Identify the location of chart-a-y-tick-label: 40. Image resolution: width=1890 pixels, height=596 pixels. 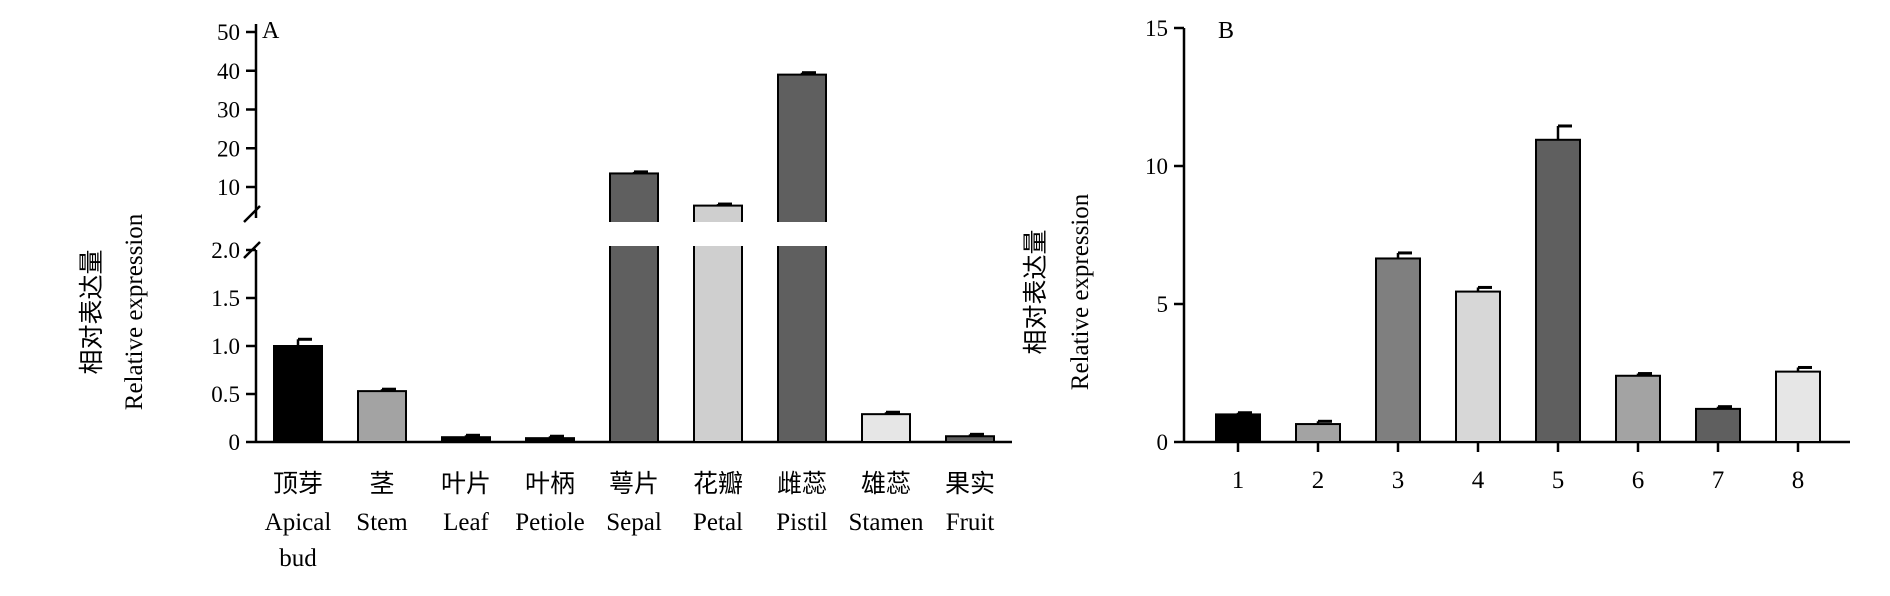
(228, 71).